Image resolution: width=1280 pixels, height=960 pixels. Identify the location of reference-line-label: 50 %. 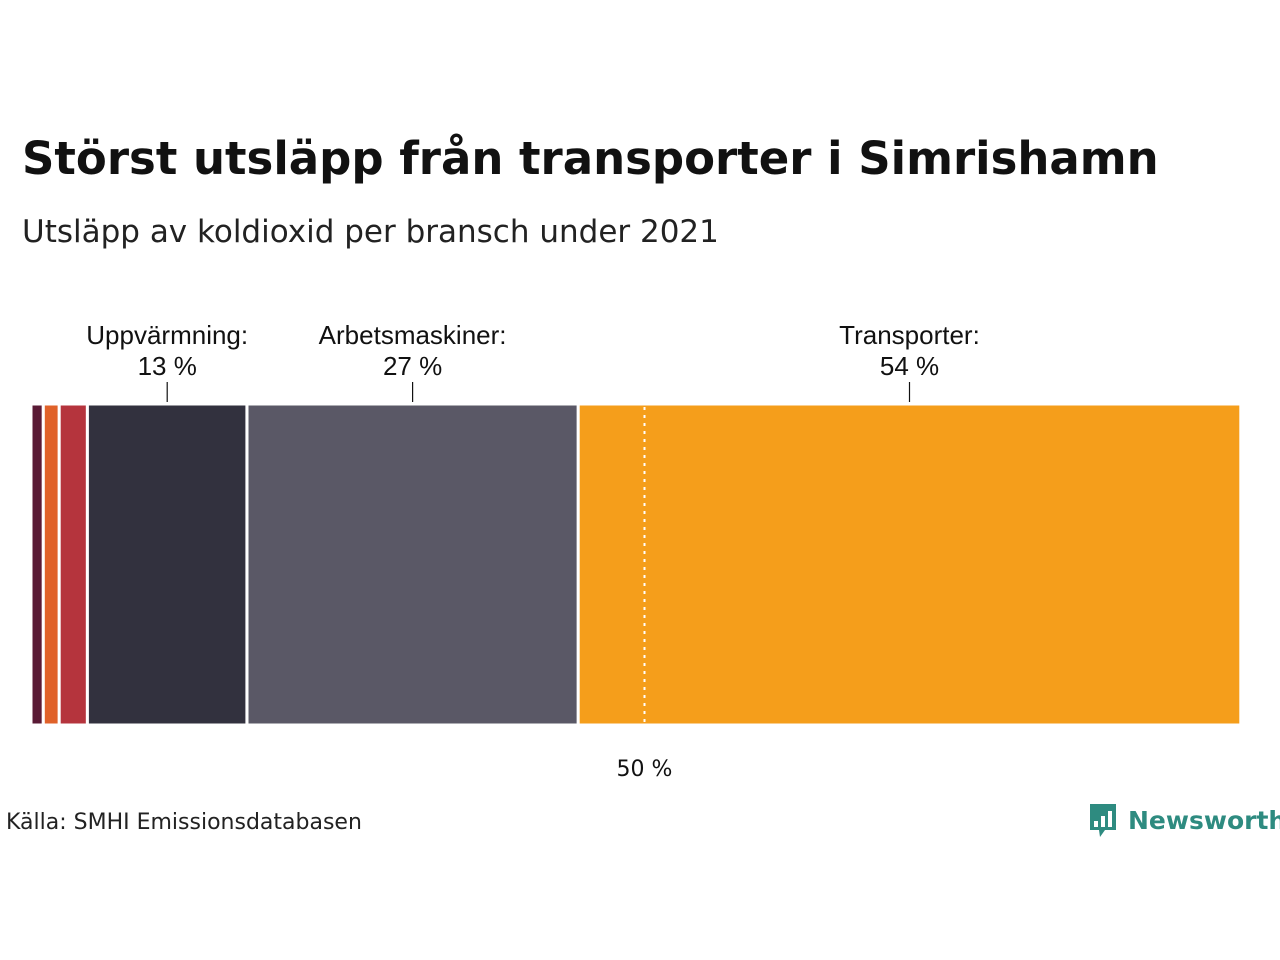
(645, 769).